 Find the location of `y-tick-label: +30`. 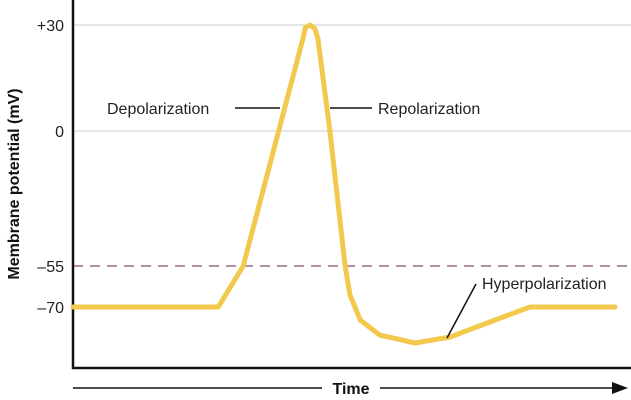

y-tick-label: +30 is located at coordinates (50, 26).